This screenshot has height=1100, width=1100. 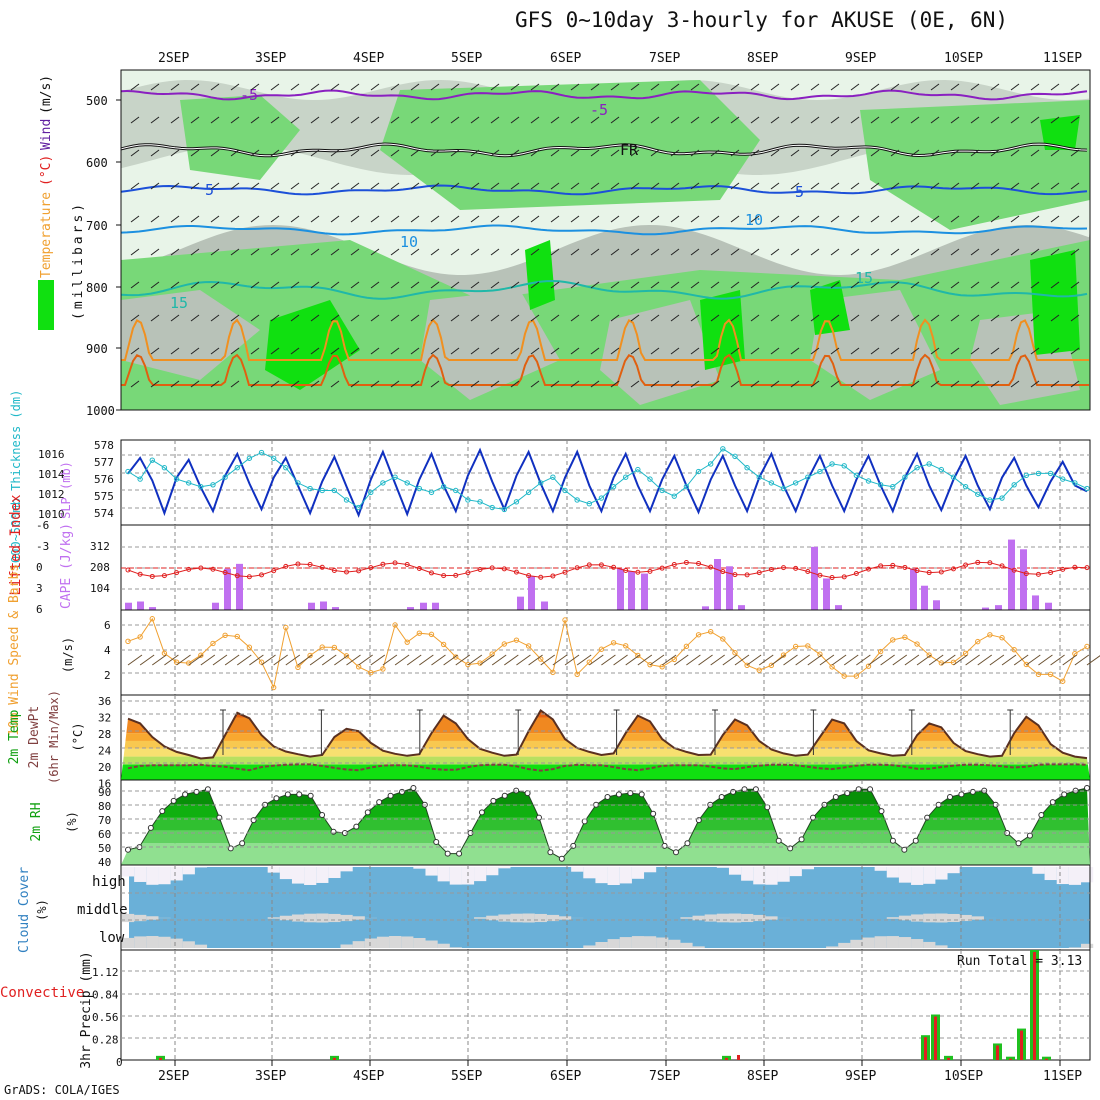 What do you see at coordinates (605, 714) in the screenshot?
I see `temp-band` at bounding box center [605, 714].